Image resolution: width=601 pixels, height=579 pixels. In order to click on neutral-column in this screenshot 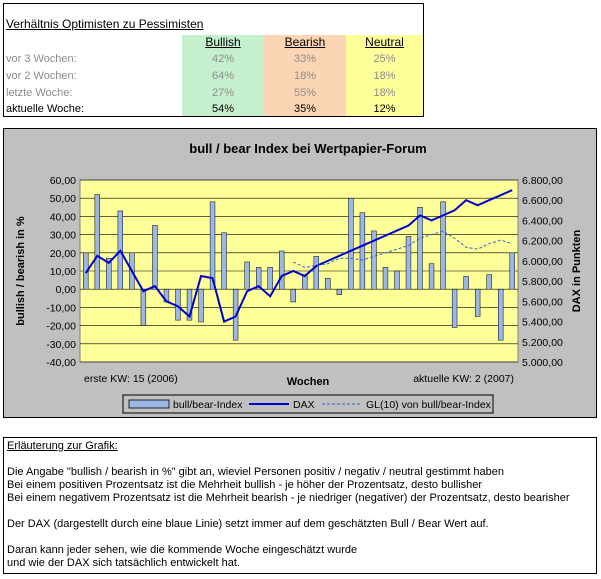, I will do `click(384, 75)`.